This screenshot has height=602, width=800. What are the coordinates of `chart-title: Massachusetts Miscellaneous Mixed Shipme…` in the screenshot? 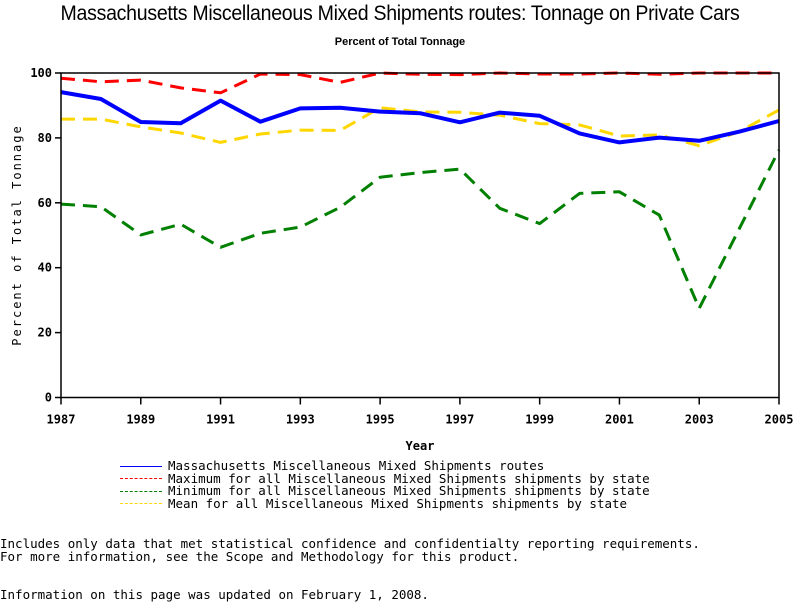 It's located at (400, 13).